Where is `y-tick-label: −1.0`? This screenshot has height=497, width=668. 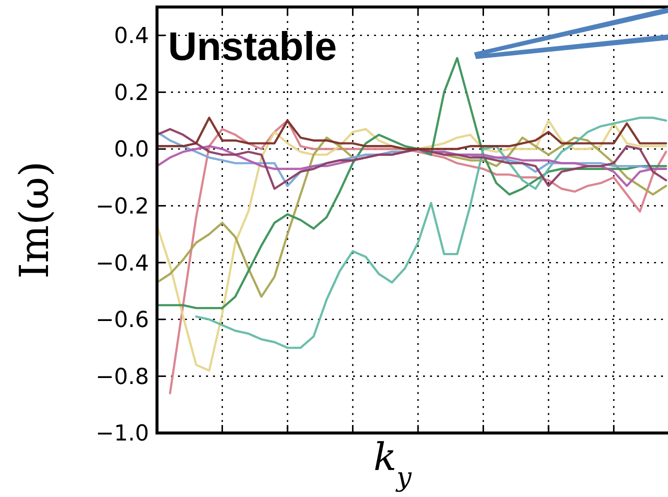
y-tick-label: −1.0 is located at coordinates (122, 434).